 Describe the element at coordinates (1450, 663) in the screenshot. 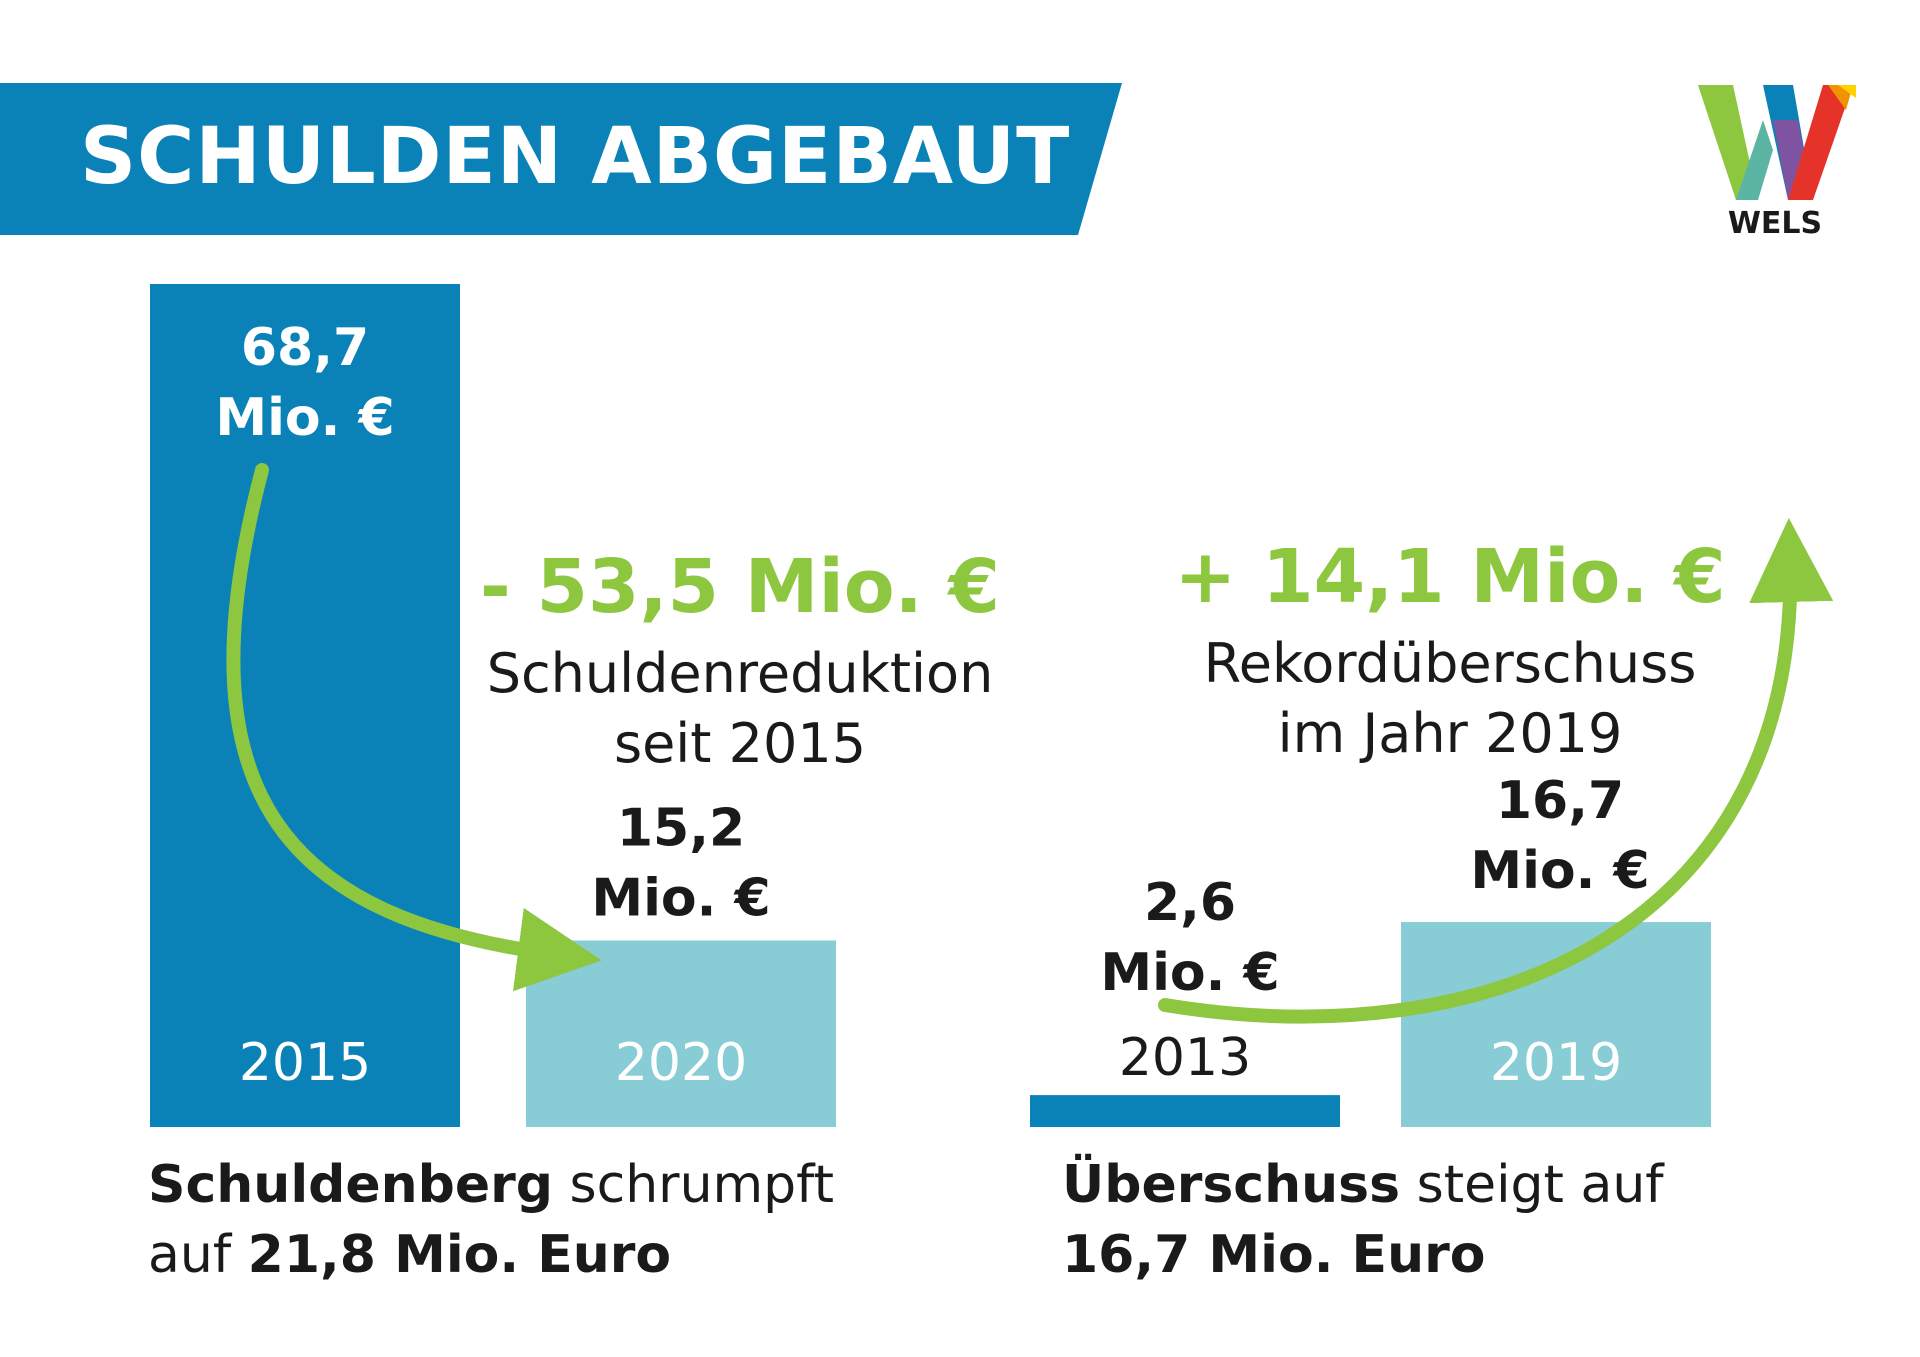

I see `annotation-line: Rekordüberschuss` at that location.